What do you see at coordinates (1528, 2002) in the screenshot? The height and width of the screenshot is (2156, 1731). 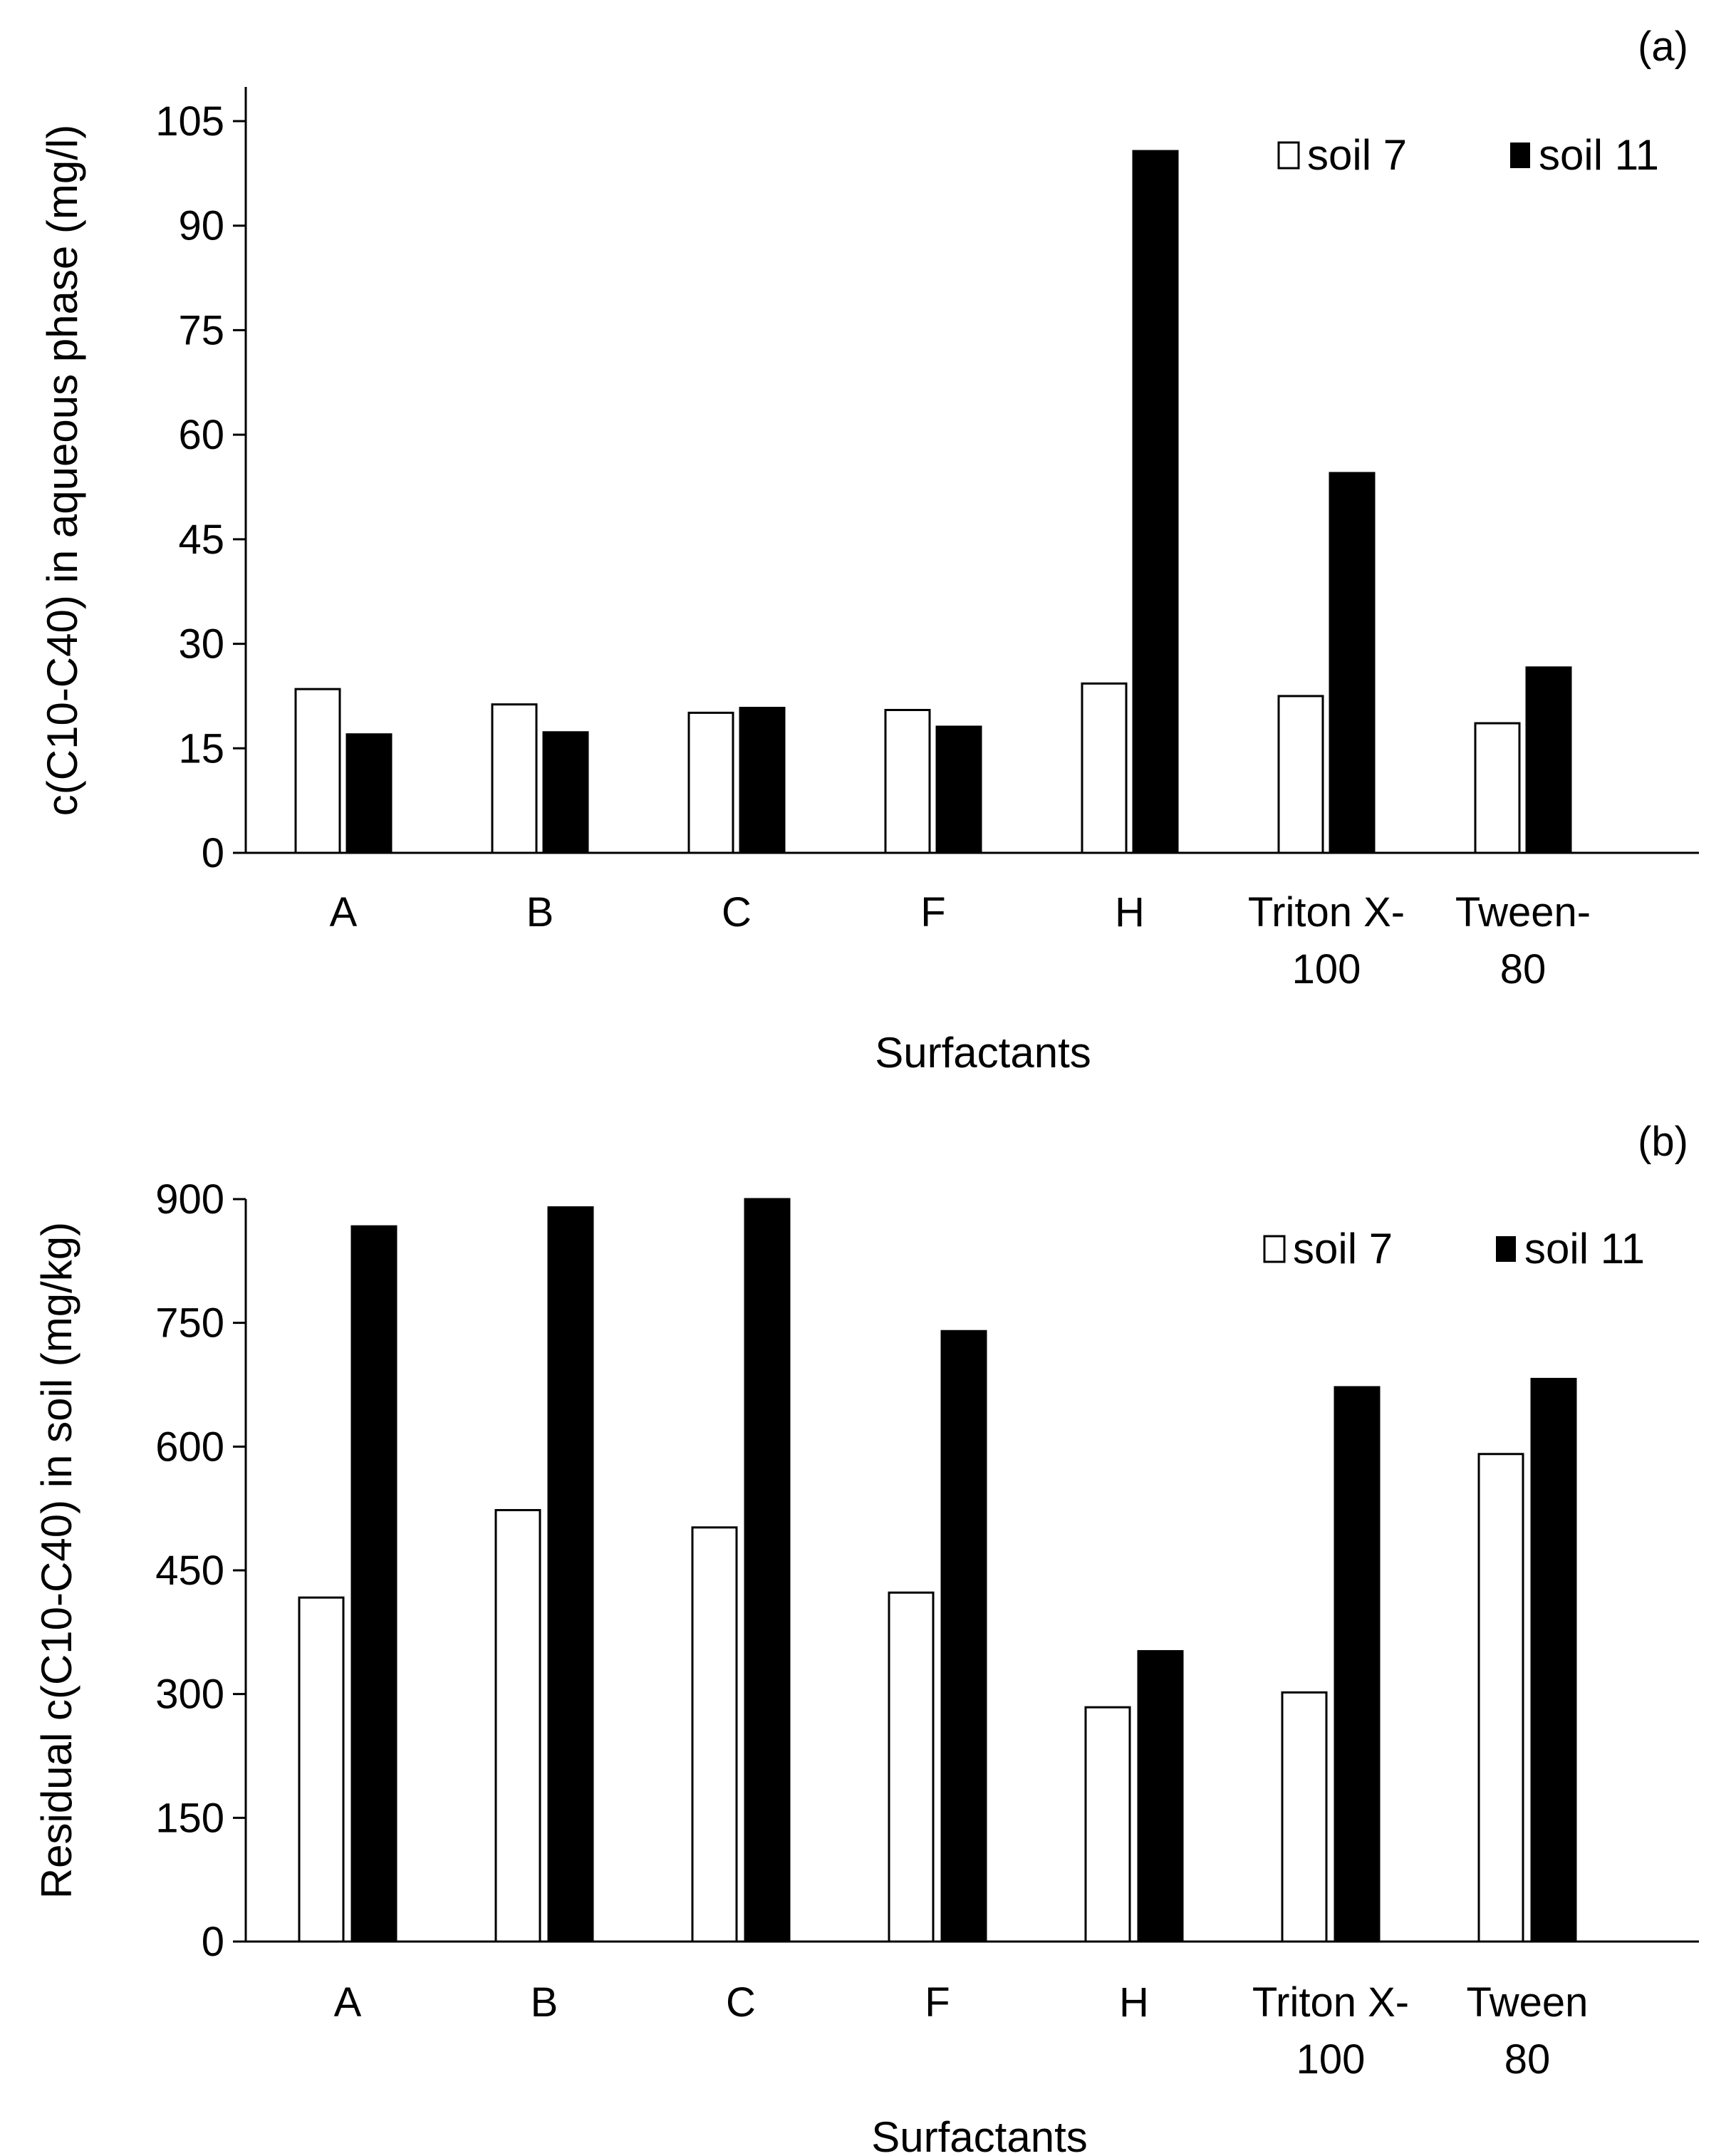 I see `panel-b-category-label: Tween` at bounding box center [1528, 2002].